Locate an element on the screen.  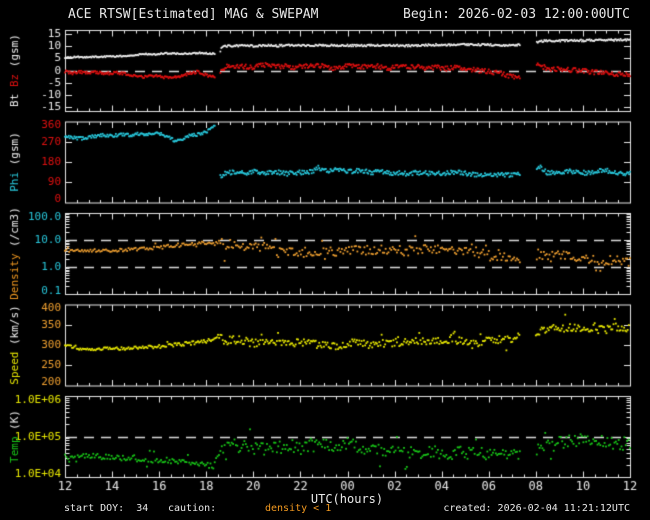
footer-created-timestamp: created: 2026-02-04 11:21:12UTC is located at coordinates (536, 508).